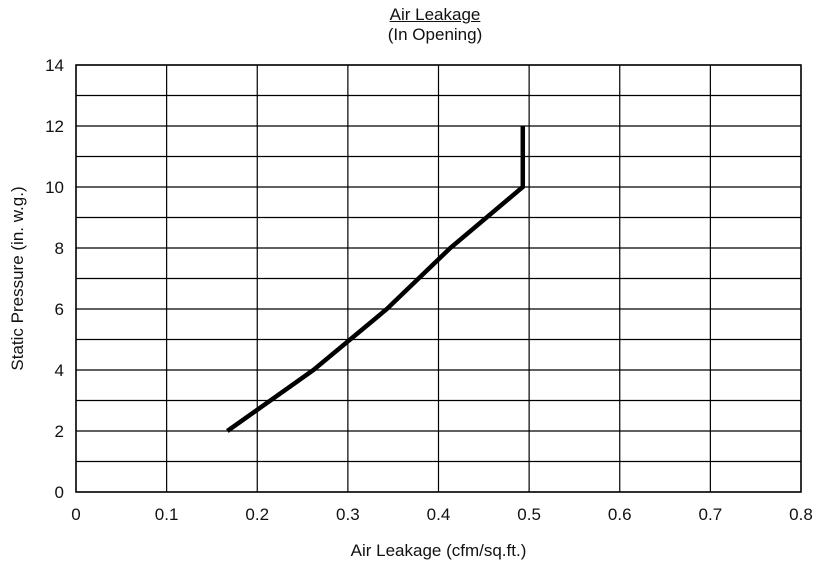 The image size is (814, 565). I want to click on y-tick-label: 6, so click(59, 309).